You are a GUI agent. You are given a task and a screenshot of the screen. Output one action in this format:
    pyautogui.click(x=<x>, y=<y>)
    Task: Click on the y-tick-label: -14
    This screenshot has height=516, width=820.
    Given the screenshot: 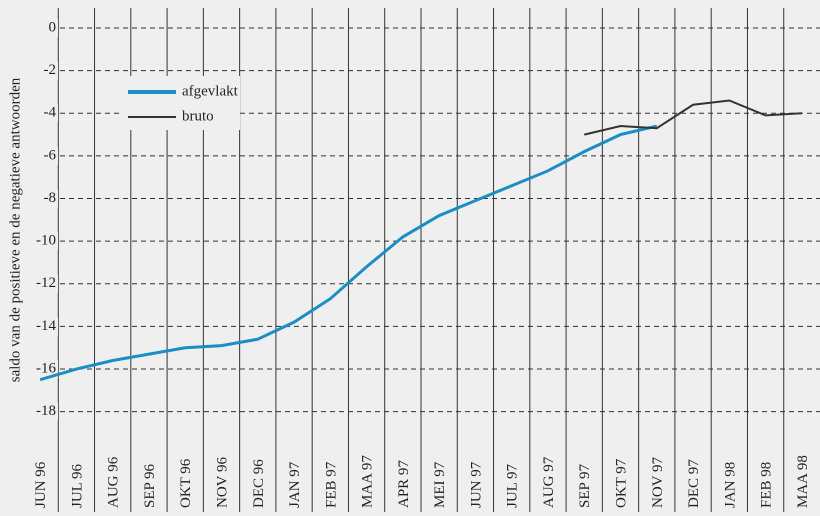 What is the action you would take?
    pyautogui.click(x=46, y=326)
    